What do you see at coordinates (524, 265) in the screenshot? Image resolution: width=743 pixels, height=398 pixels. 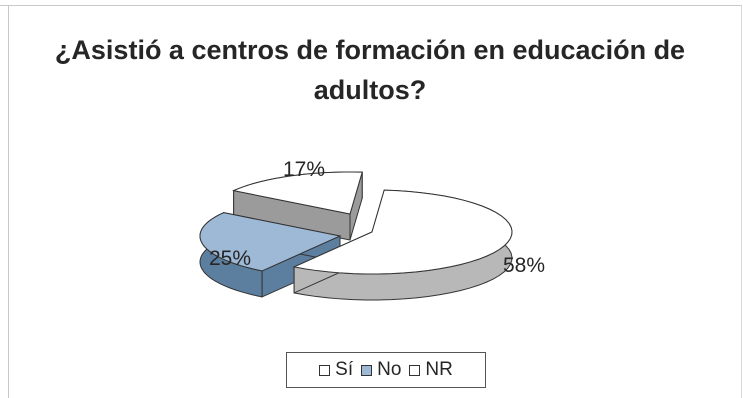 I see `data-label-si: 58%` at bounding box center [524, 265].